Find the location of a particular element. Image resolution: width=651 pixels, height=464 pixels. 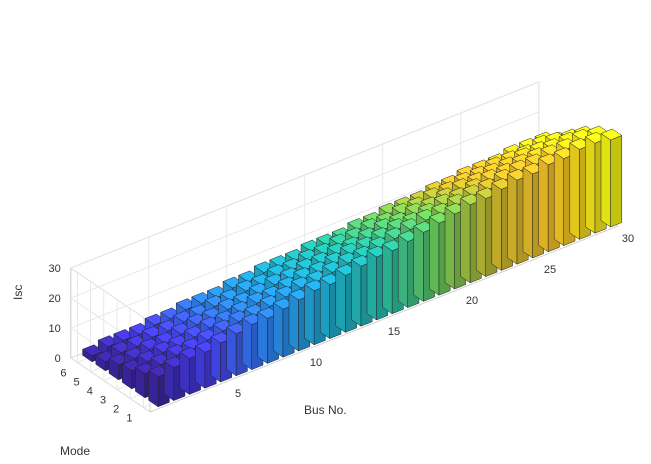

isc-tick-label: 30 is located at coordinates (55, 269).